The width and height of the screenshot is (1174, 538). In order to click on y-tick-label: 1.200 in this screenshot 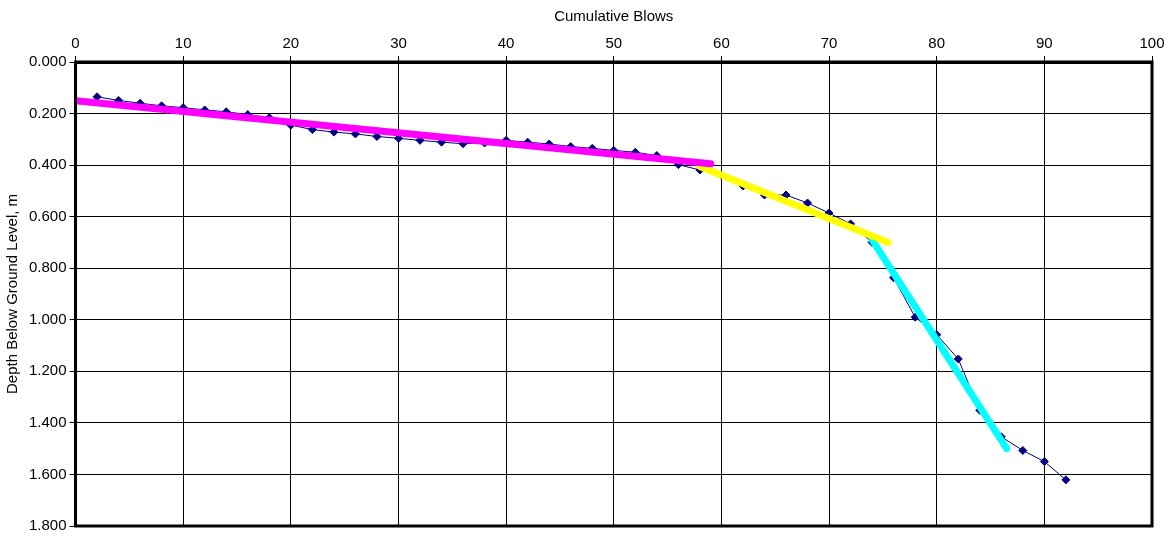, I will do `click(47, 370)`.